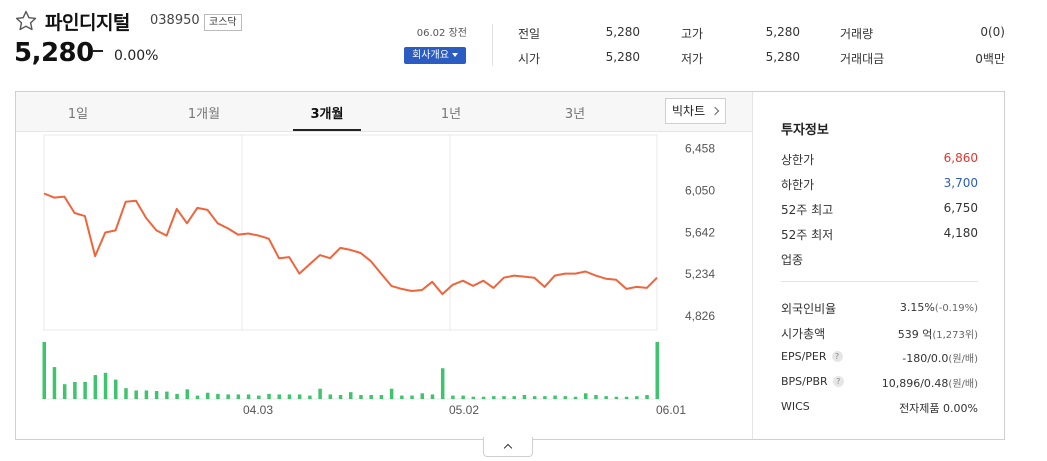 This screenshot has width=1047, height=461. I want to click on market-cap-number: 539 억, so click(915, 334).